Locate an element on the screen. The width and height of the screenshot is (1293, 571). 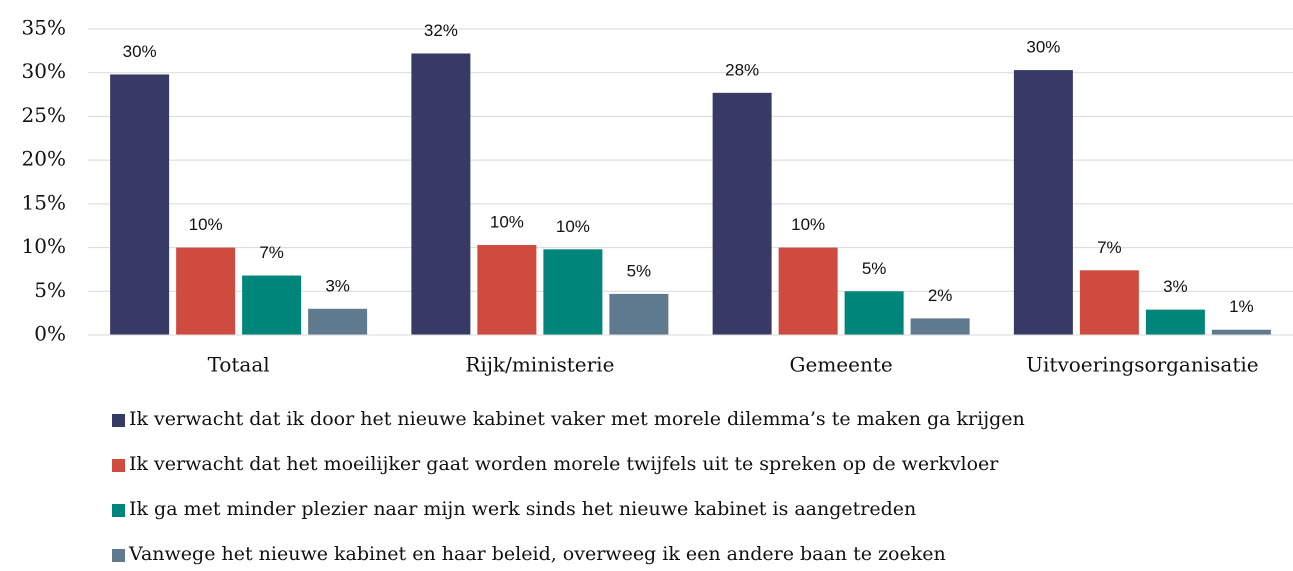
x-tick-label: Rijk/ministerie is located at coordinates (539, 365).